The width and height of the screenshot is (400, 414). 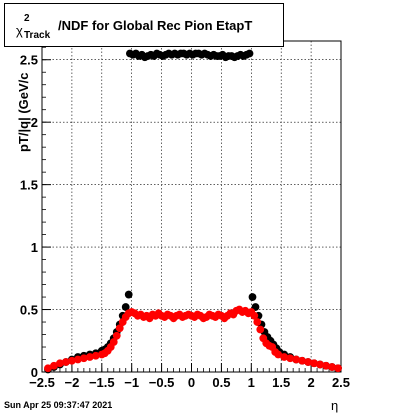 What do you see at coordinates (23, 112) in the screenshot?
I see `y-axis-label: pT/|q| (GeV/c` at bounding box center [23, 112].